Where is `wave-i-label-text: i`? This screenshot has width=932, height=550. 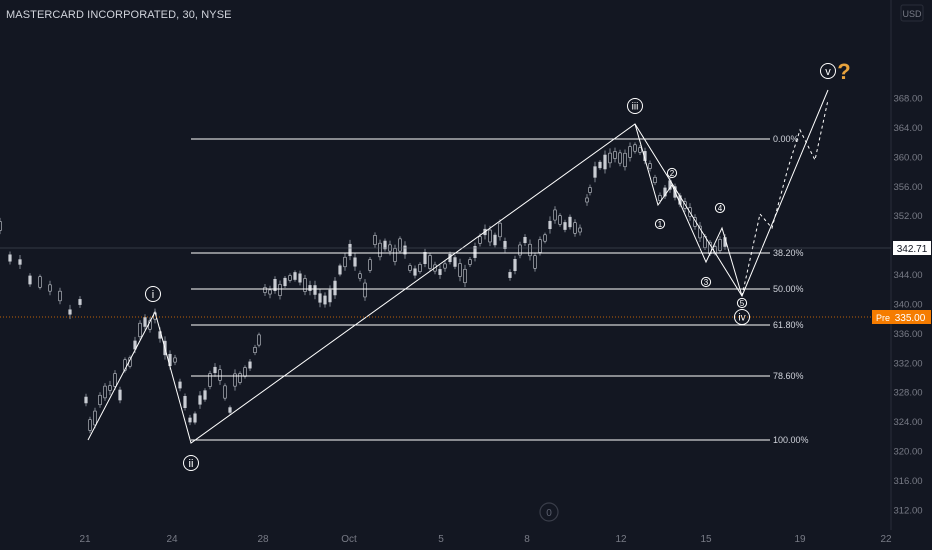
wave-i-label-text: i is located at coordinates (153, 295).